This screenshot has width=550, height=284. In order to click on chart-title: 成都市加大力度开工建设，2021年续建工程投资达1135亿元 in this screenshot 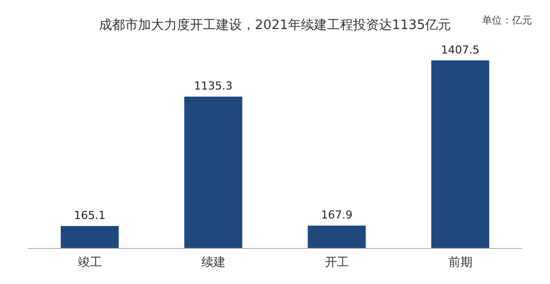, I will do `click(275, 25)`.